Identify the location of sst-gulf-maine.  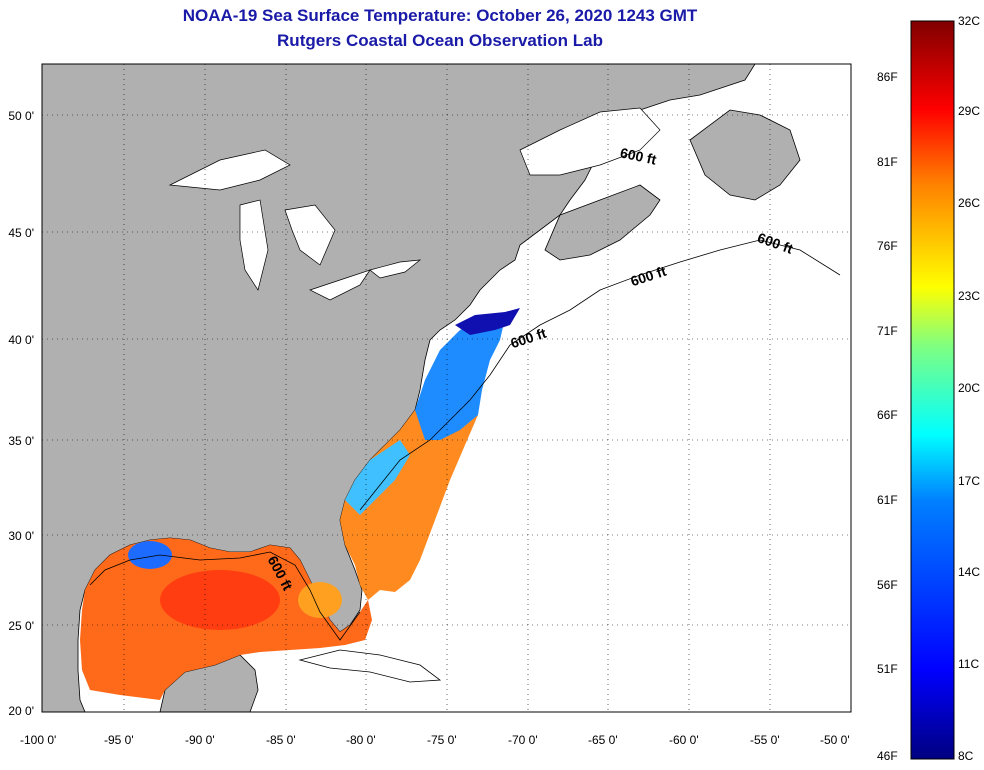
(487, 321).